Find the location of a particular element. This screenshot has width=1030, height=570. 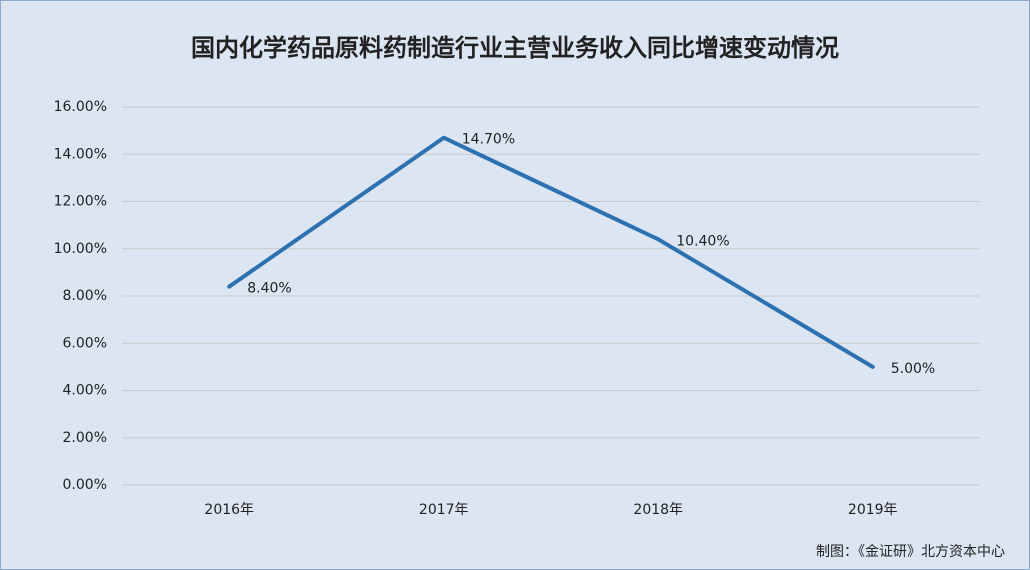

y-tick-label: 12.00% is located at coordinates (80, 202).